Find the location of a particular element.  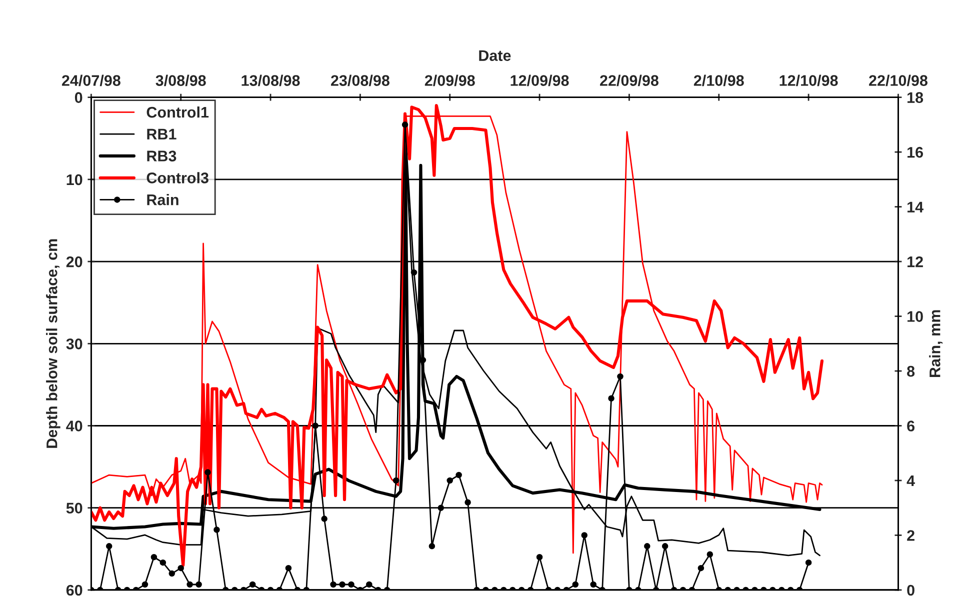

x-axis-title: Date is located at coordinates (495, 55).